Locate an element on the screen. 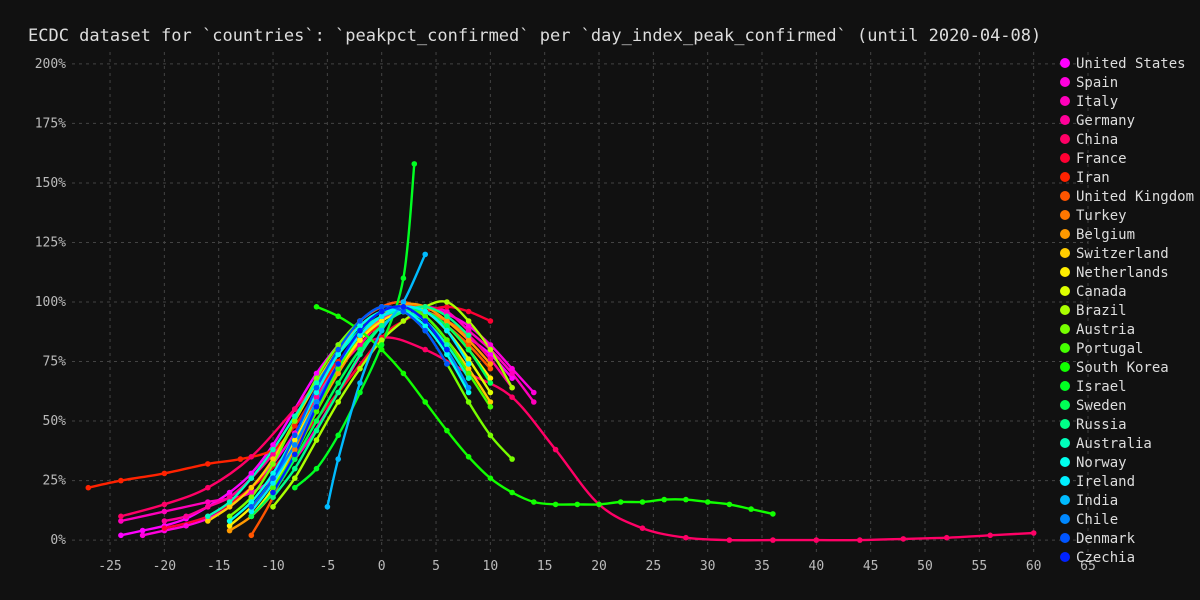 This screenshot has height=600, width=1200. y-tick-label: 125% is located at coordinates (50, 242).